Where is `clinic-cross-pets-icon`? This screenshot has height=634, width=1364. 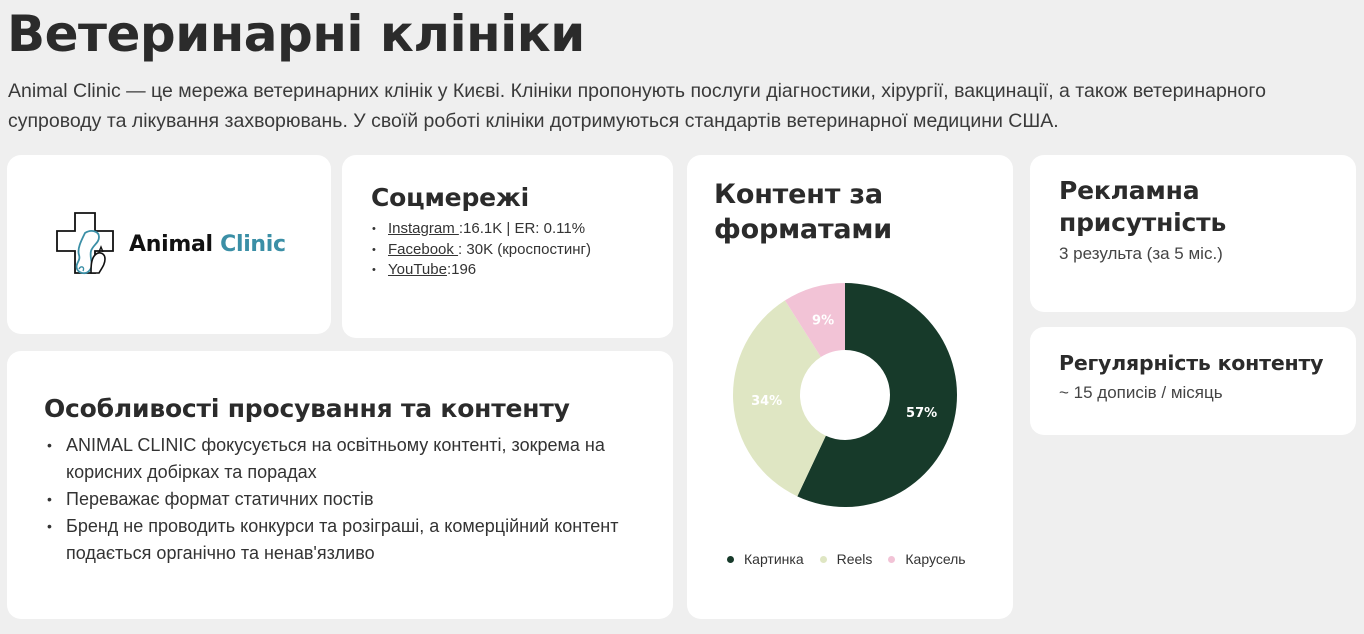
clinic-cross-pets-icon is located at coordinates (85, 243).